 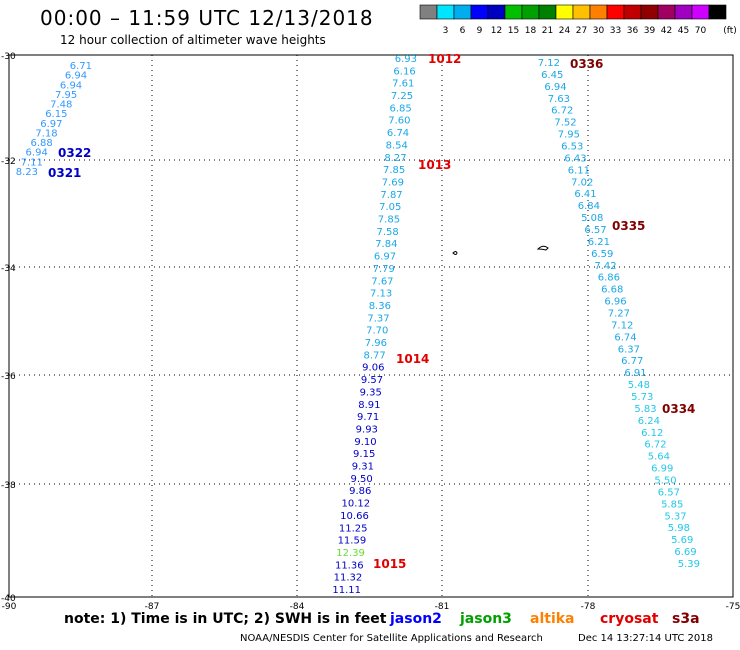 What do you see at coordinates (372, 380) in the screenshot?
I see `wave-height-value: 9.57` at bounding box center [372, 380].